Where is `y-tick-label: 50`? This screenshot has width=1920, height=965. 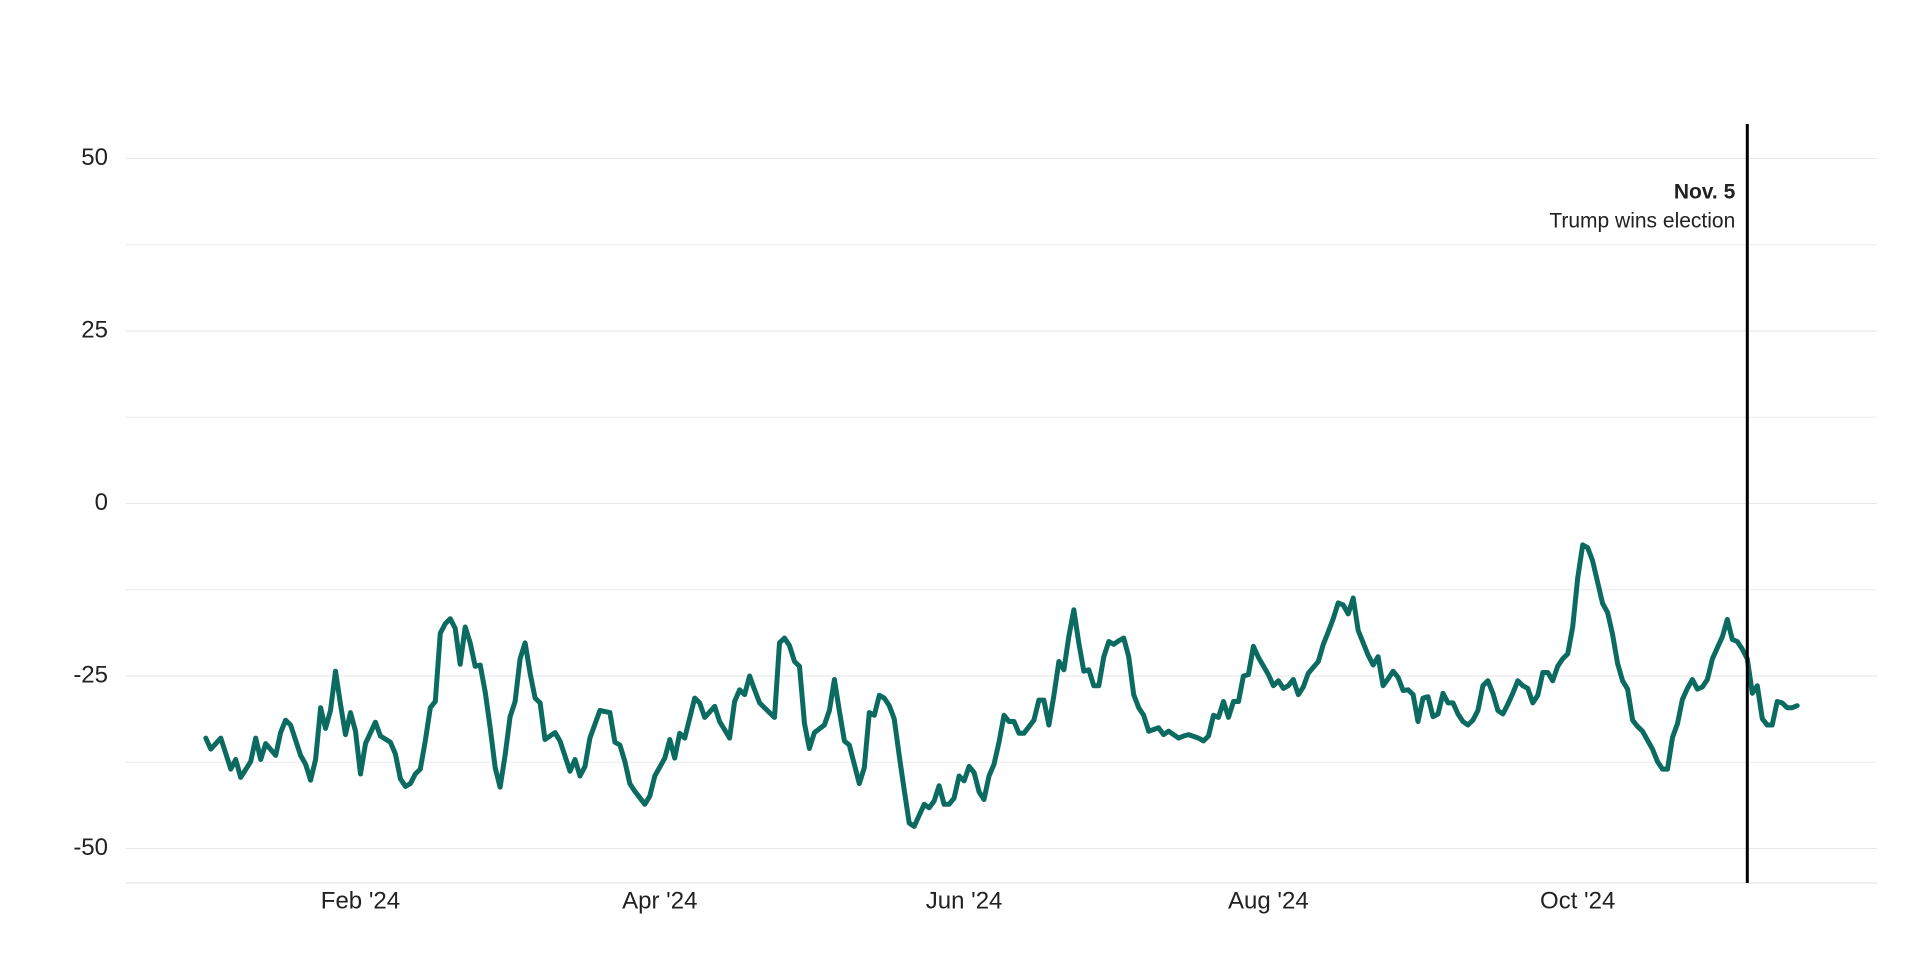
y-tick-label: 50 is located at coordinates (94, 157).